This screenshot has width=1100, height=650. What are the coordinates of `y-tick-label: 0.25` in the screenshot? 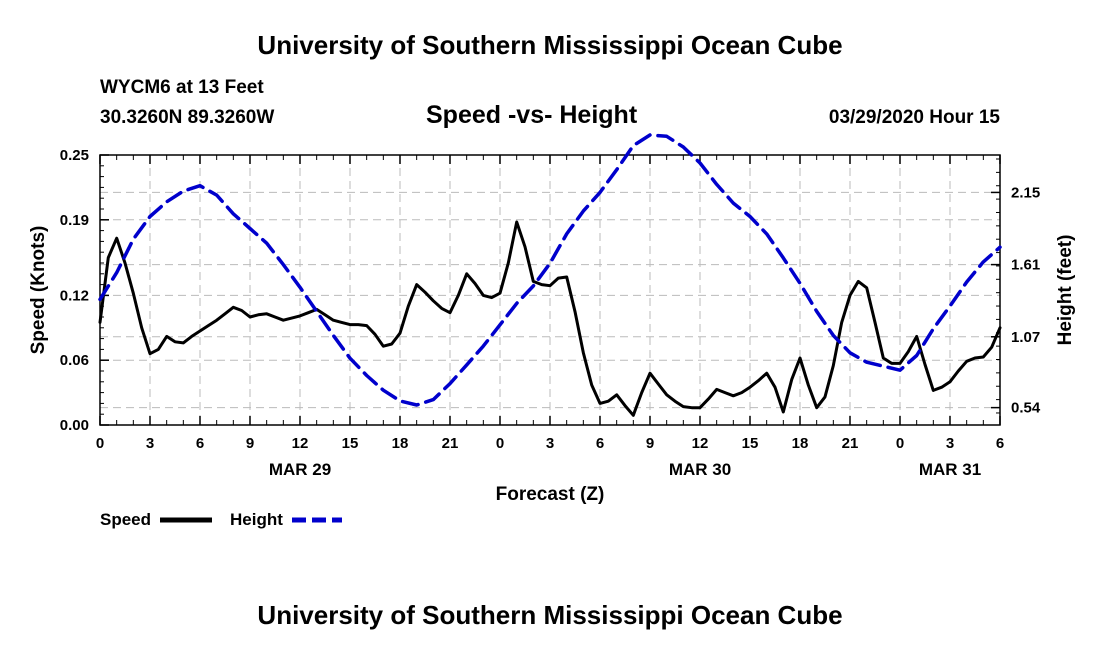 It's located at (74, 155).